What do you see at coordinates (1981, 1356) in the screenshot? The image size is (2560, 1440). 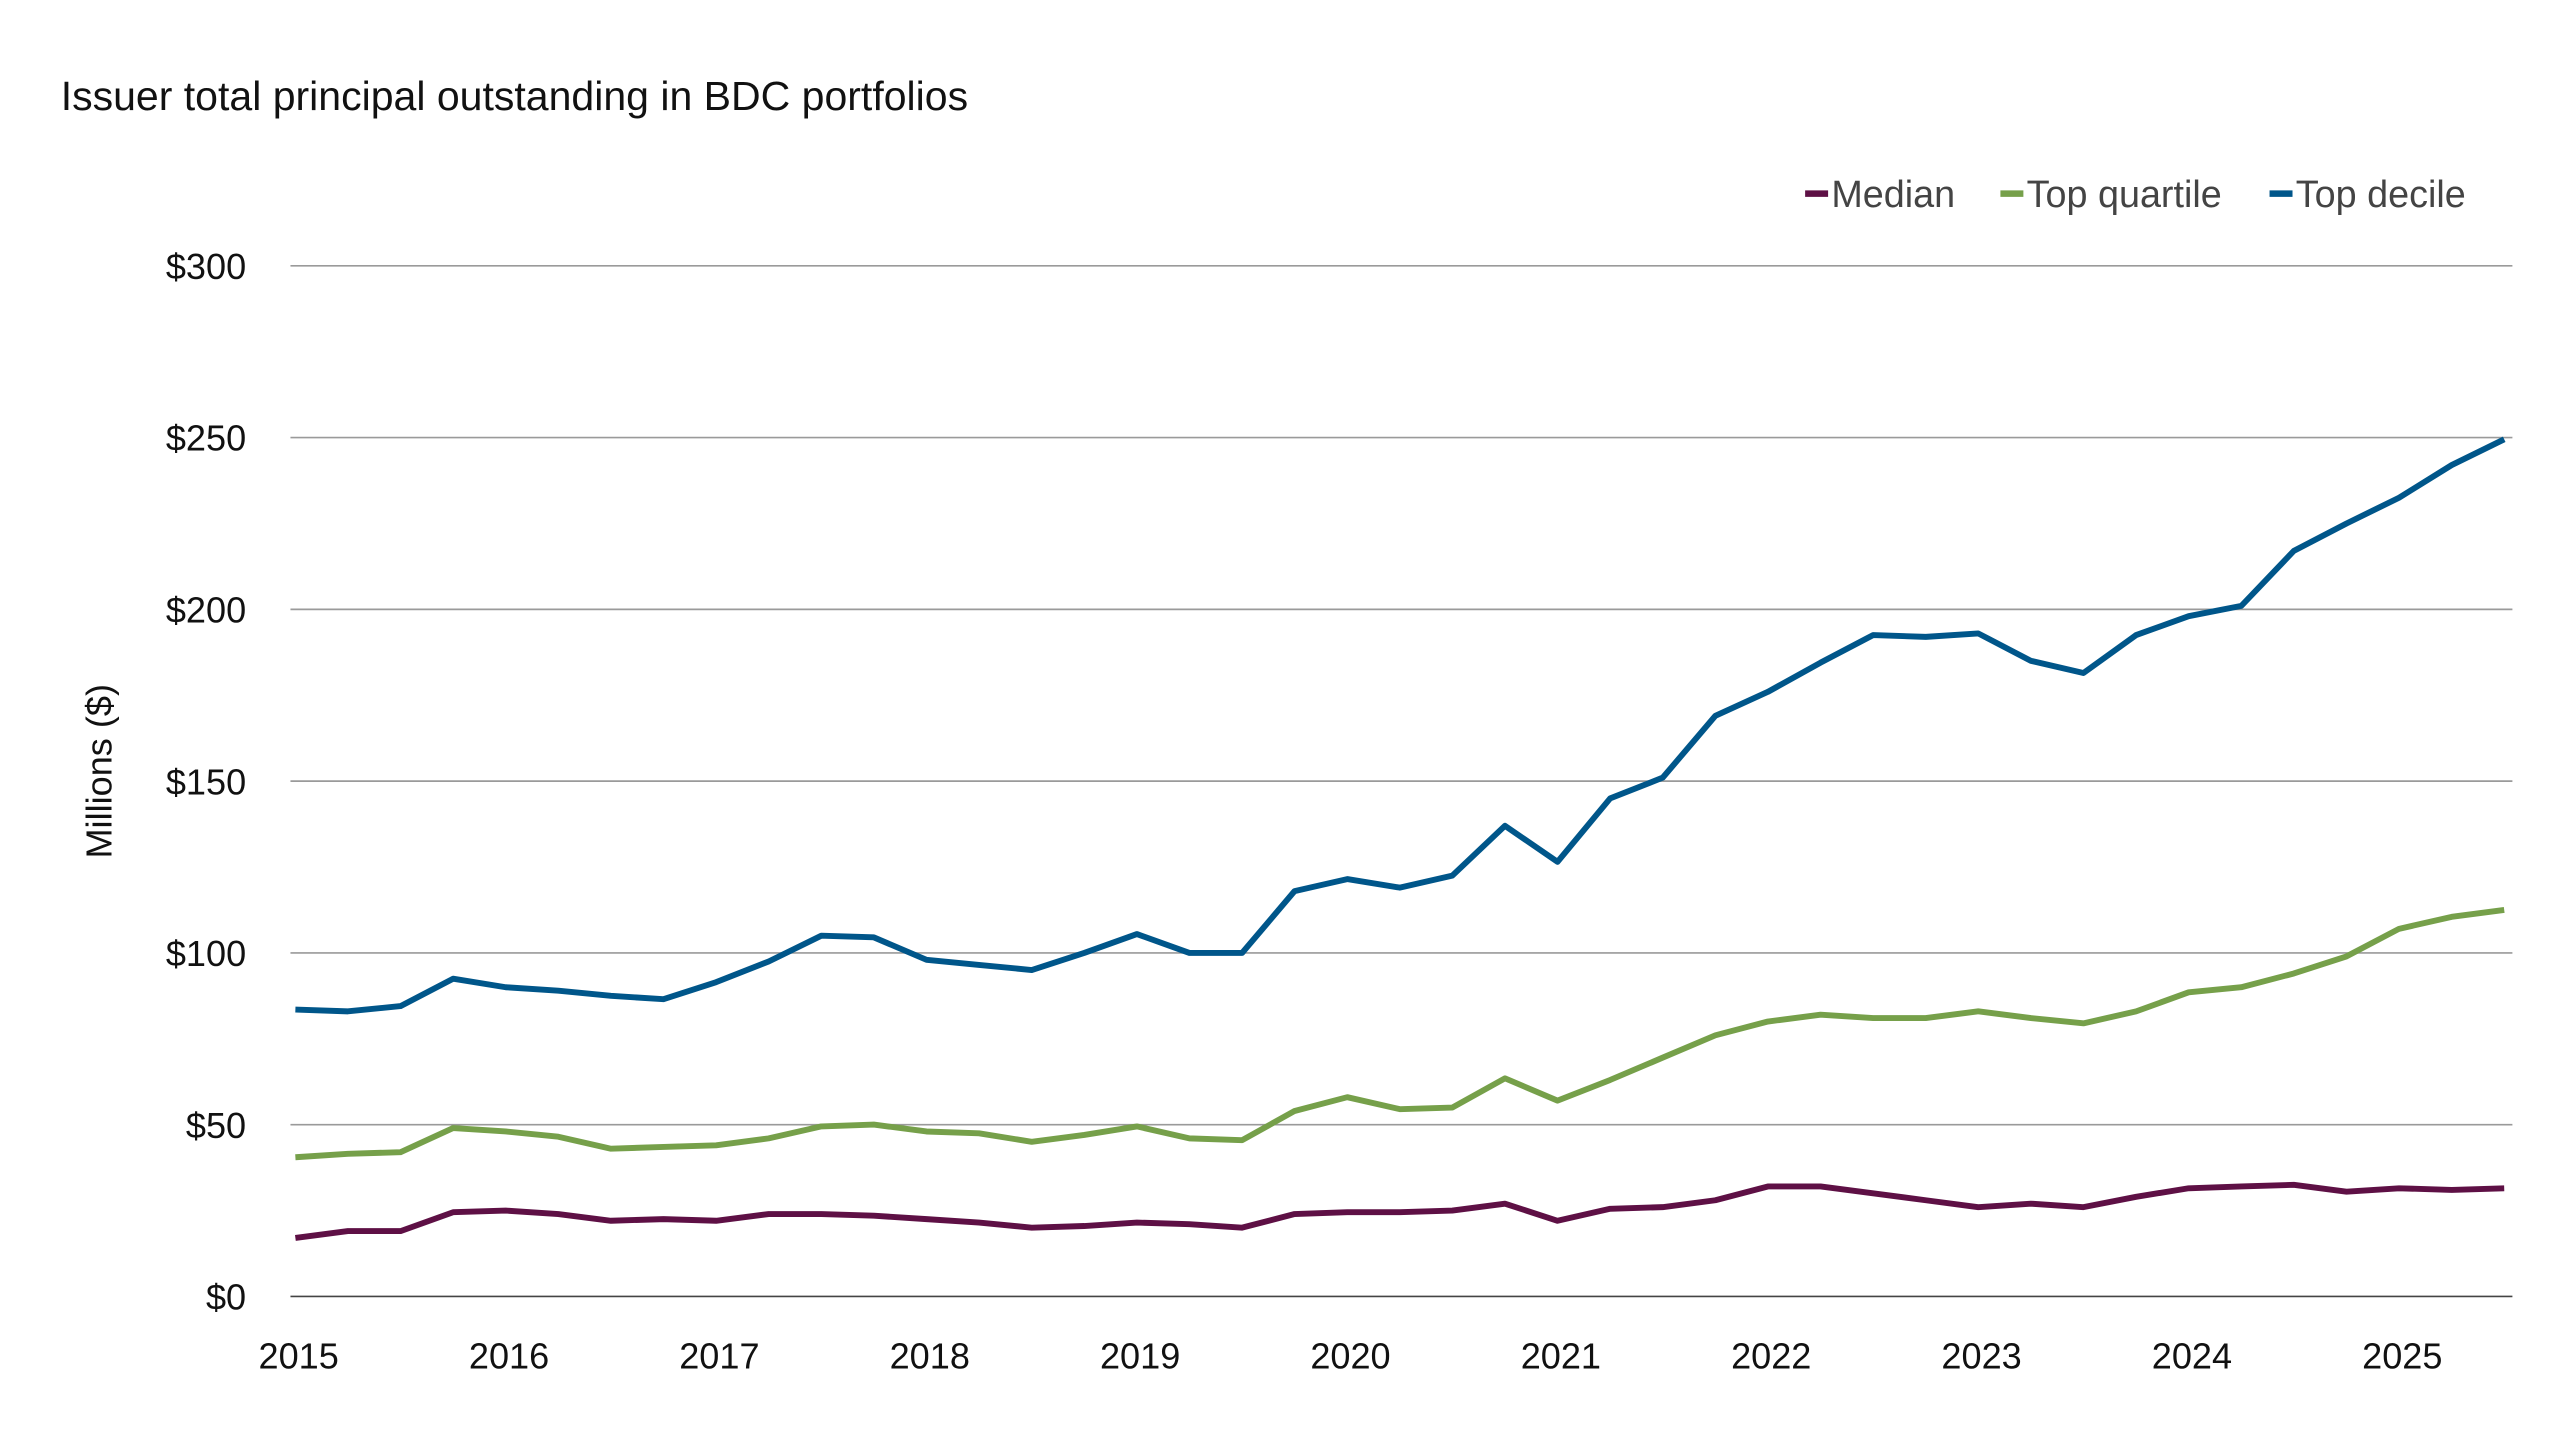 I see `x-tick-label: 2023` at bounding box center [1981, 1356].